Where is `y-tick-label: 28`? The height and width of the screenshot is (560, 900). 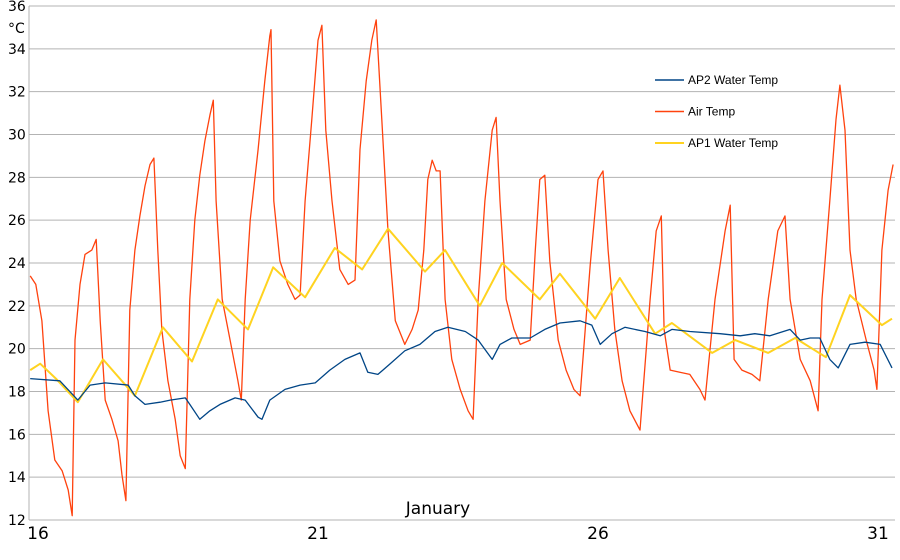
y-tick-label: 28 is located at coordinates (17, 178).